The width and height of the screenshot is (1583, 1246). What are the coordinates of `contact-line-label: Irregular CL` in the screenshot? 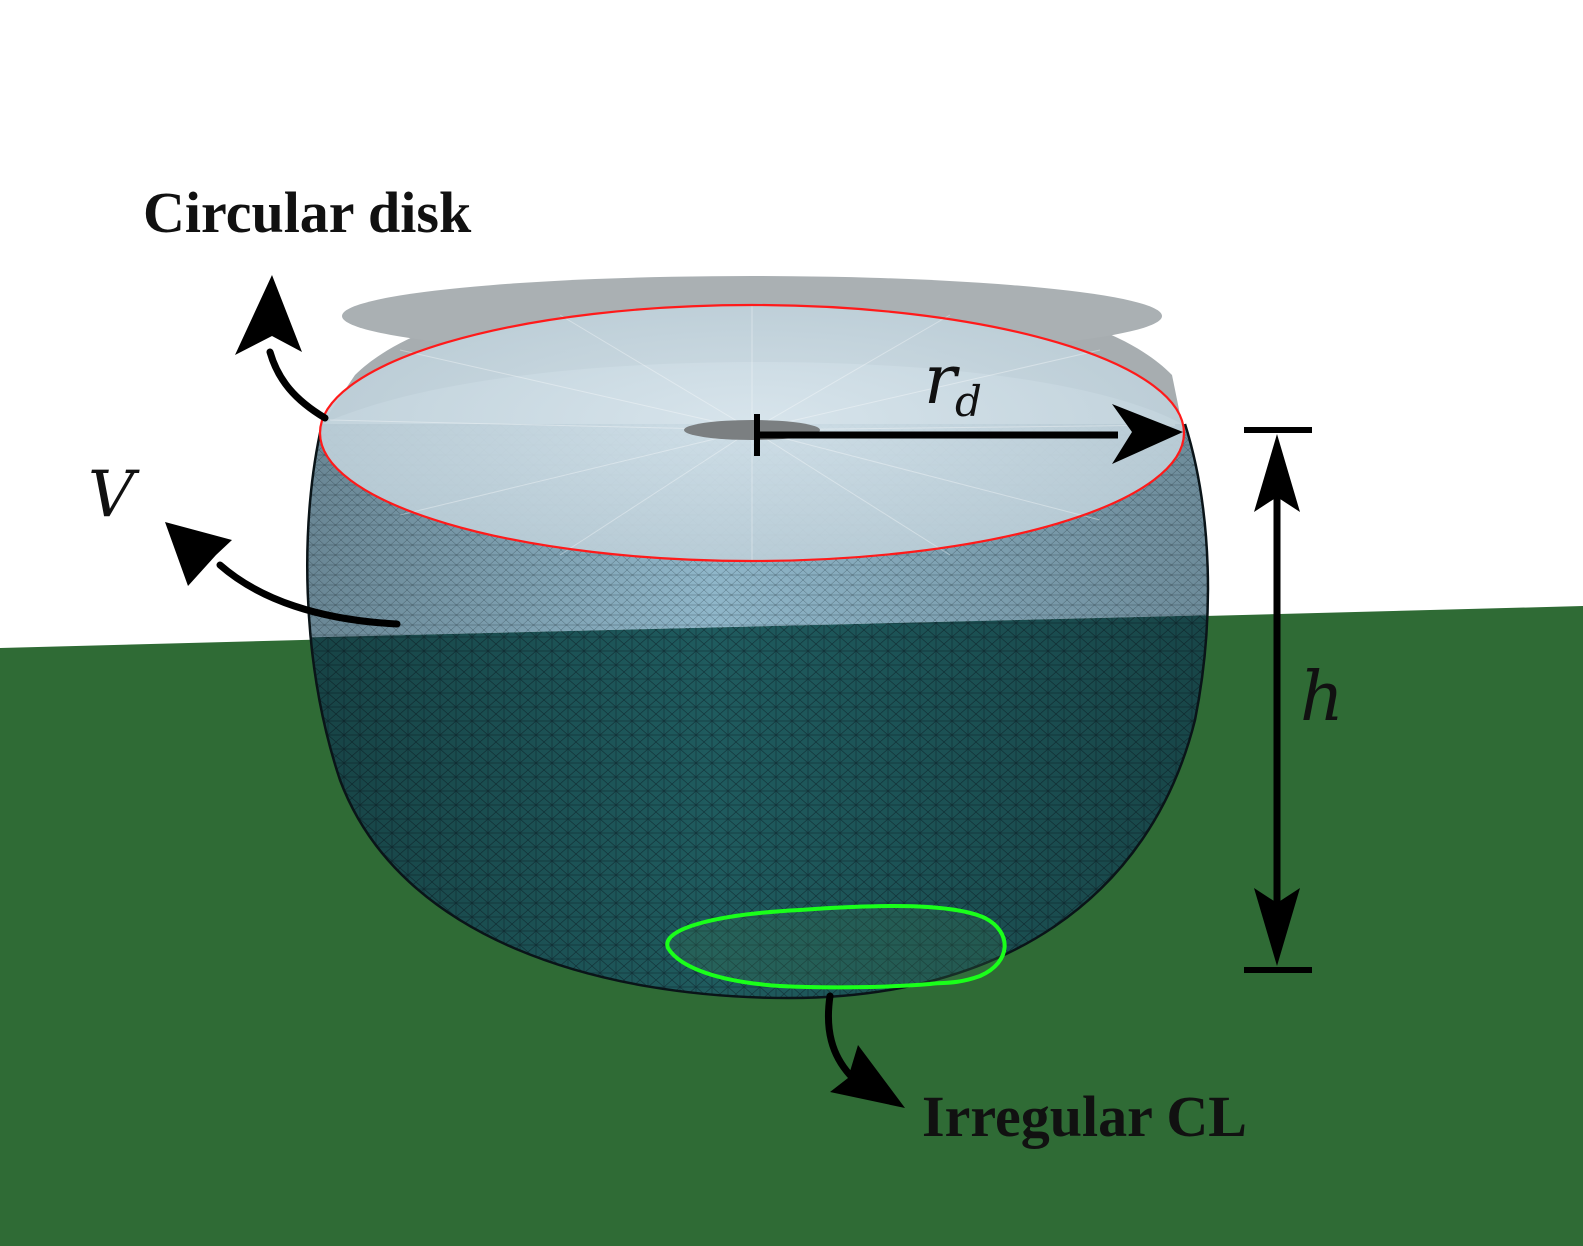 It's located at (1084, 1116).